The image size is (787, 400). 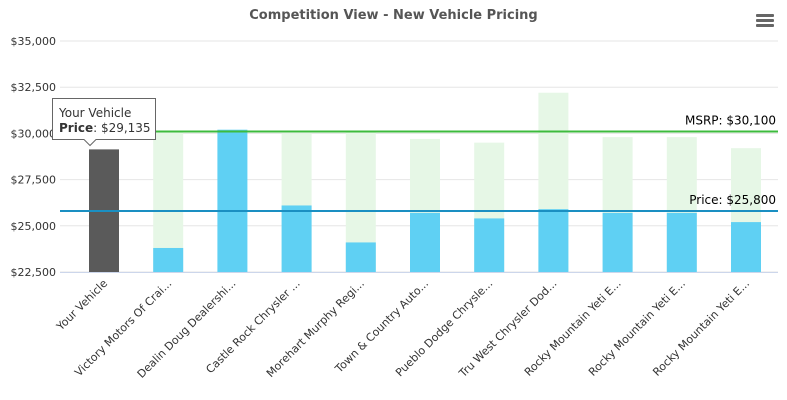 I want to click on x-tick-label: Your Vehicle, so click(x=81, y=305).